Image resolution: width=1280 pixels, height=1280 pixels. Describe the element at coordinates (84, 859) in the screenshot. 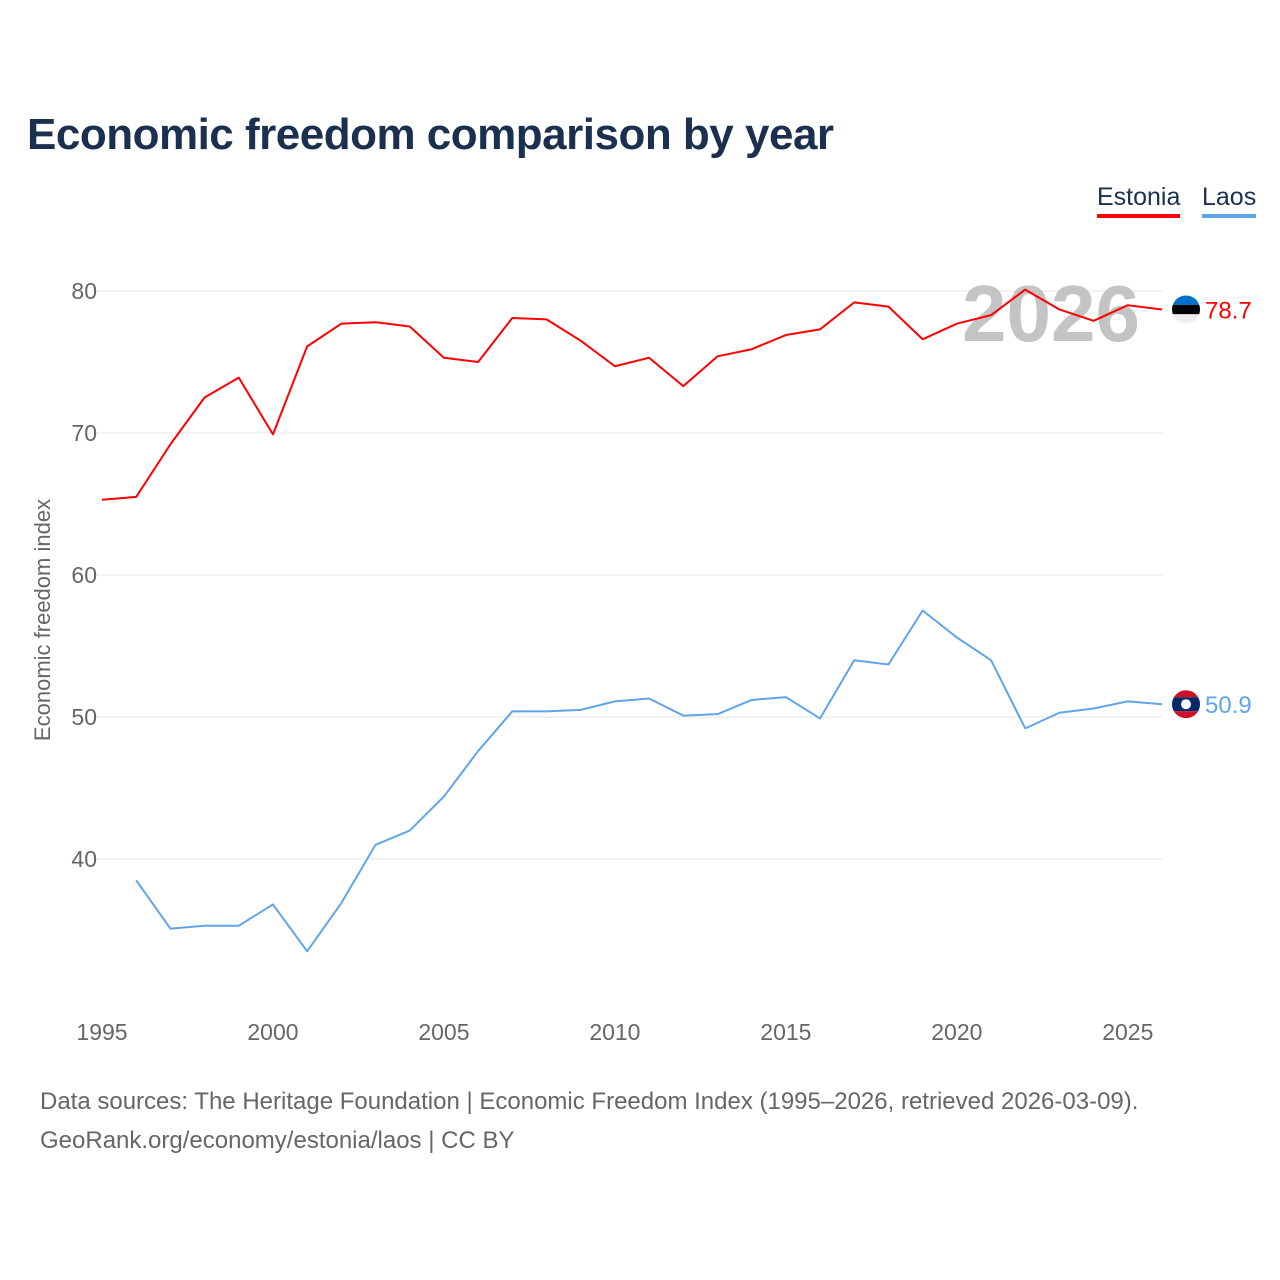

I see `y-tick-label: 40` at that location.